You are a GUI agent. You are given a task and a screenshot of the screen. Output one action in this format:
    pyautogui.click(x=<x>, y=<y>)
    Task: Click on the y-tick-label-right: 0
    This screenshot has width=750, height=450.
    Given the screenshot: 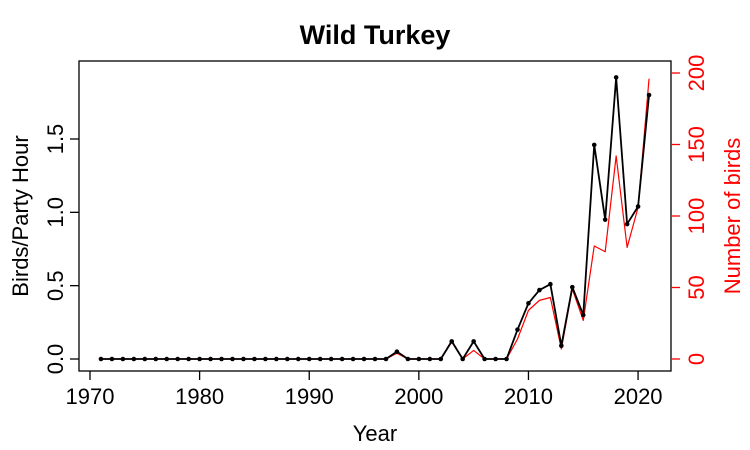 What is the action you would take?
    pyautogui.click(x=696, y=359)
    